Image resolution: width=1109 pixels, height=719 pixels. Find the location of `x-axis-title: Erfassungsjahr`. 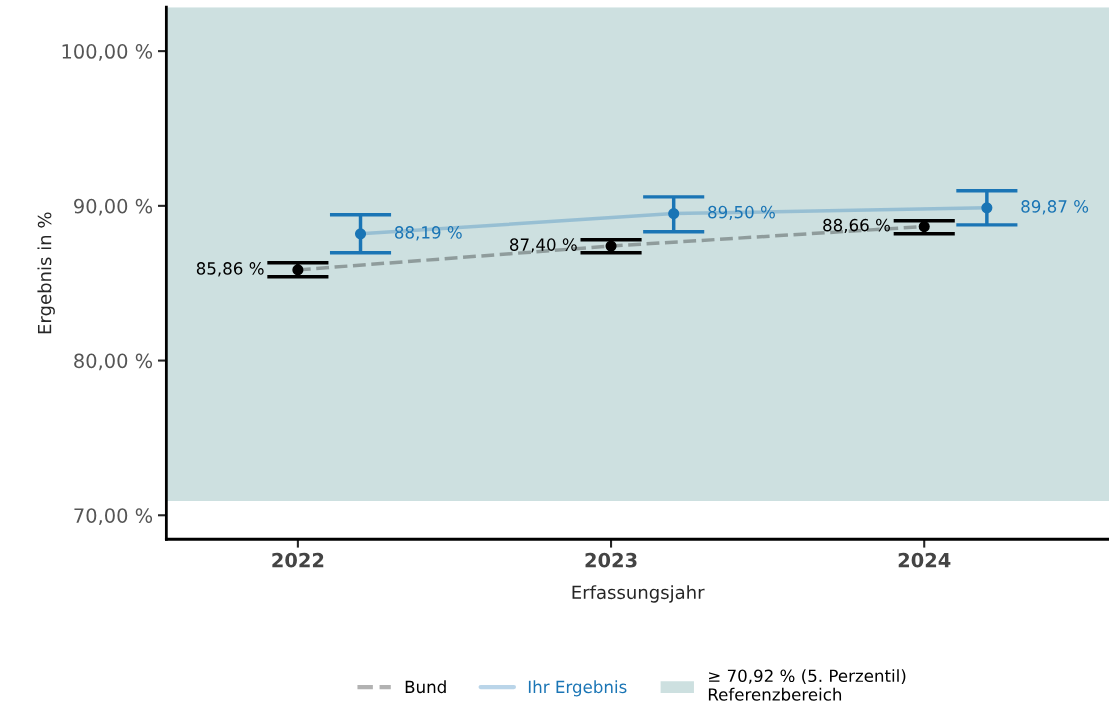

x-axis-title: Erfassungsjahr is located at coordinates (638, 594).